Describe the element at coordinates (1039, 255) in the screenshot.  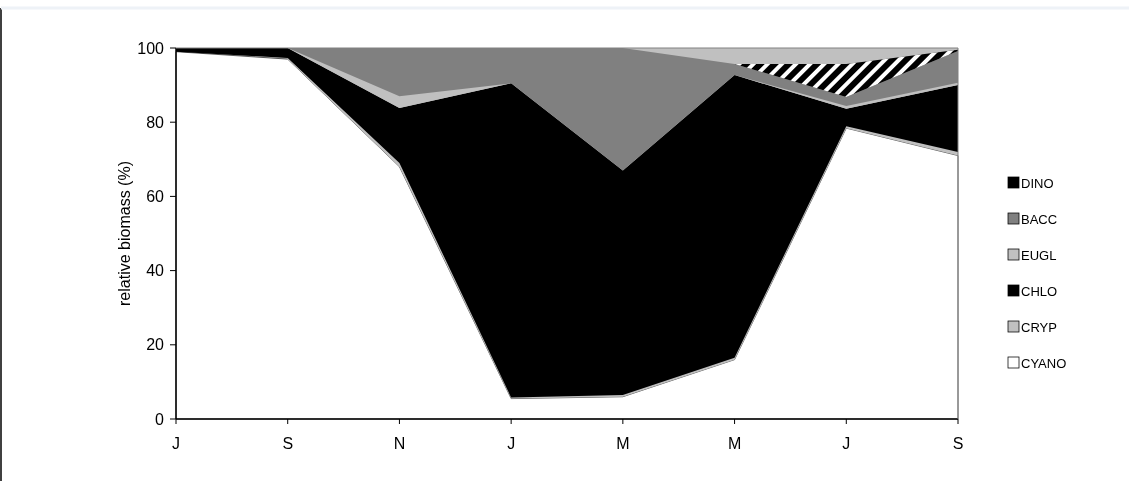
I see `legend-label: EUGL` at that location.